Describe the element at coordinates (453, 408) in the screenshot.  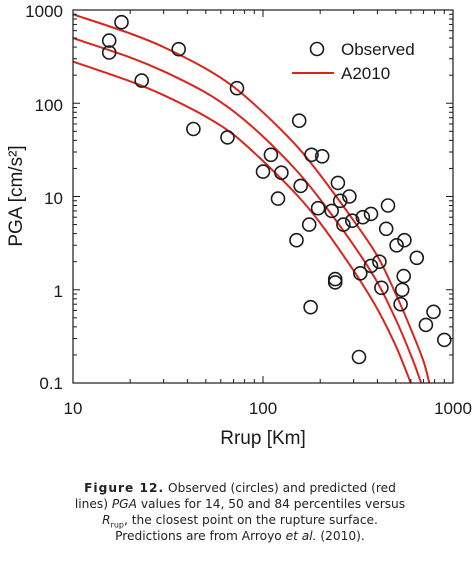
I see `x-tick-label-1000: 1000` at that location.